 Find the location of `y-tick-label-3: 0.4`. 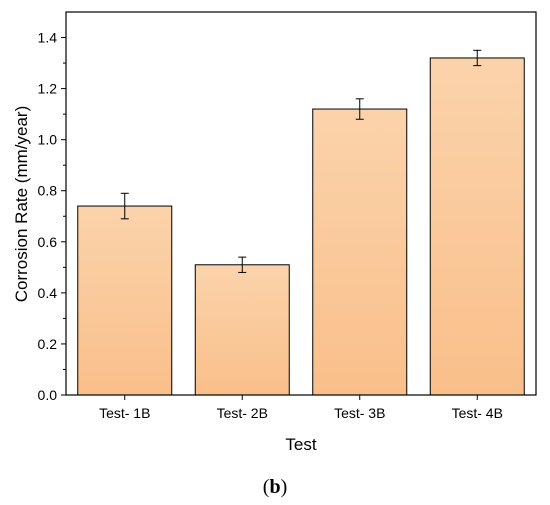

y-tick-label-3: 0.4 is located at coordinates (48, 293).